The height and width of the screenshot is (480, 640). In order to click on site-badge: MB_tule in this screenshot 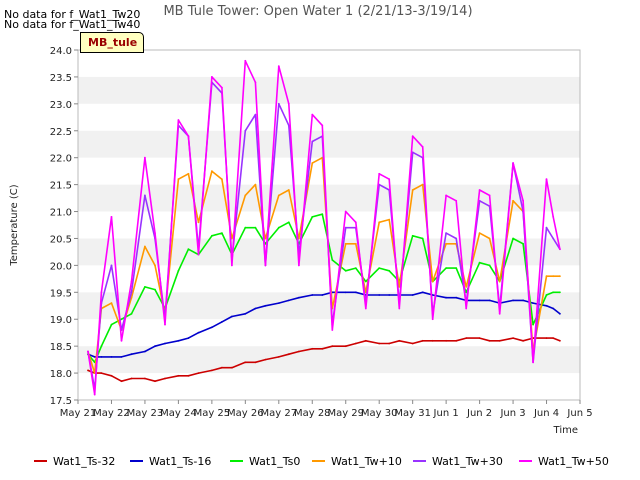, I will do `click(112, 42)`.